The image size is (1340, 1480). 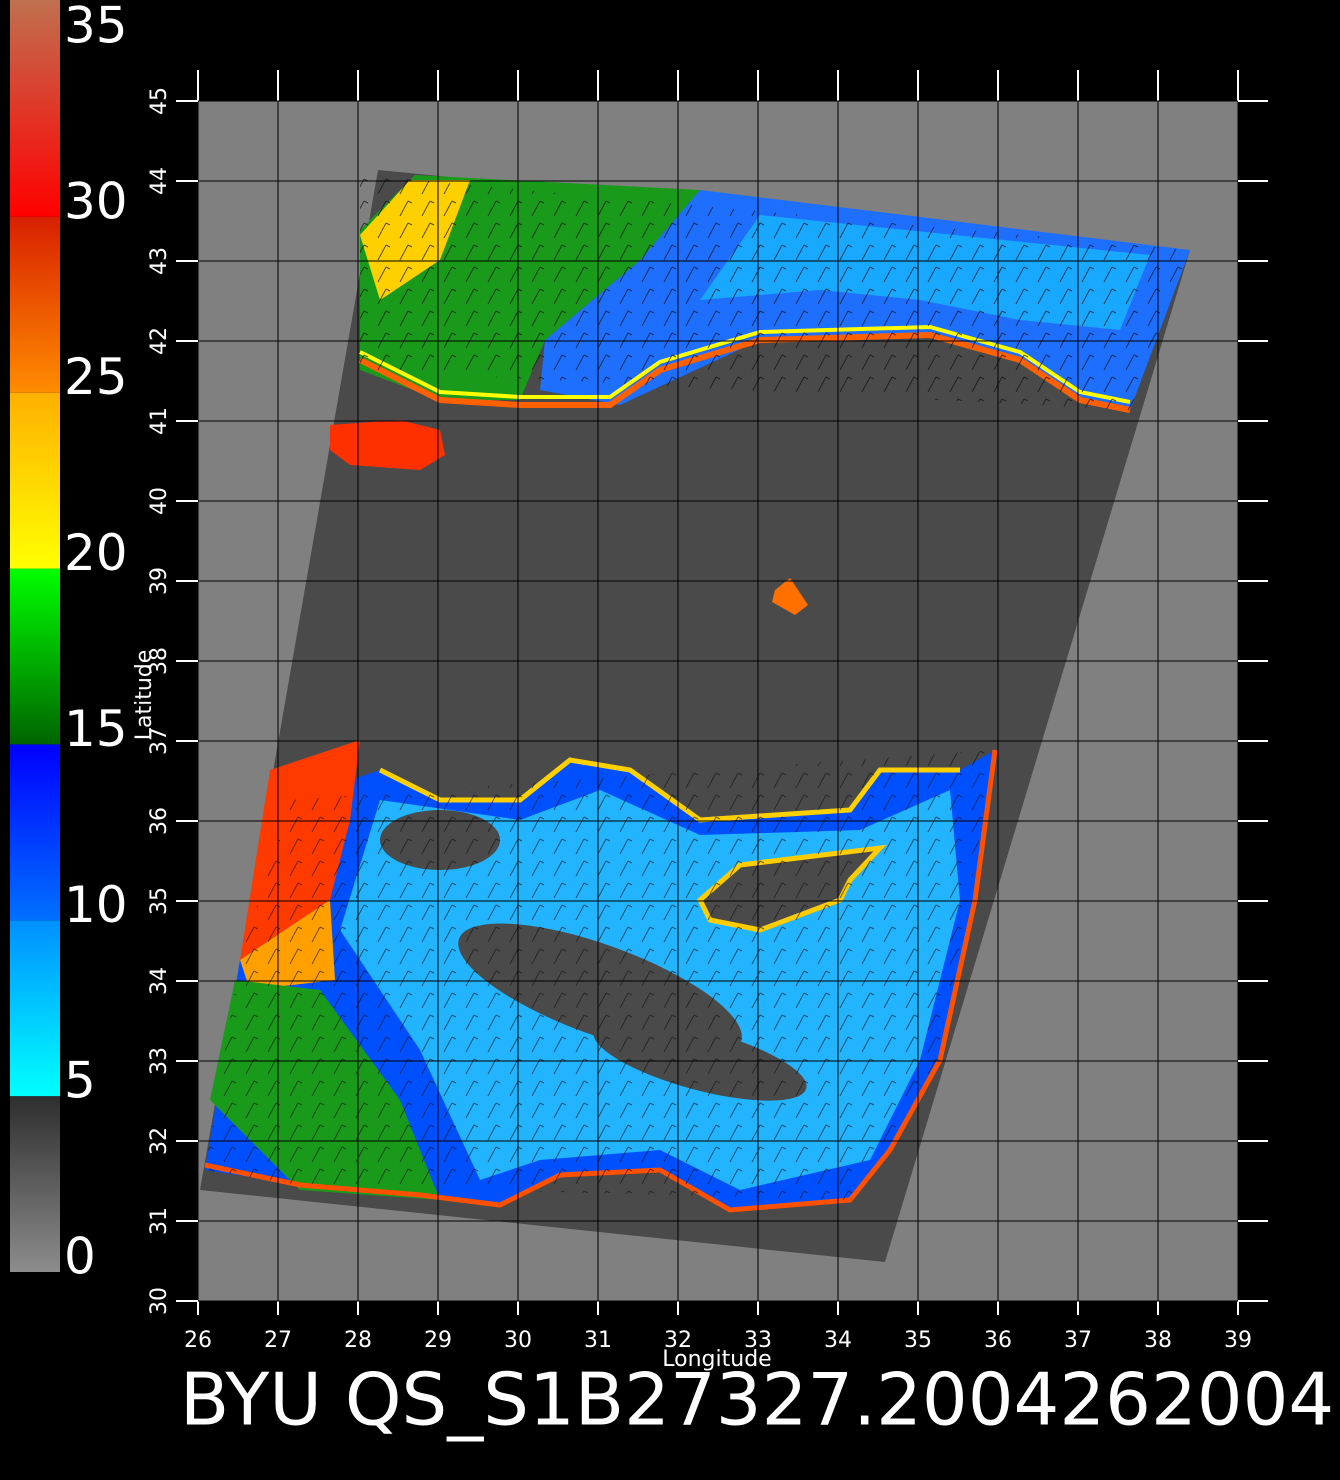 What do you see at coordinates (144, 695) in the screenshot?
I see `y-axis-label: Latitude` at bounding box center [144, 695].